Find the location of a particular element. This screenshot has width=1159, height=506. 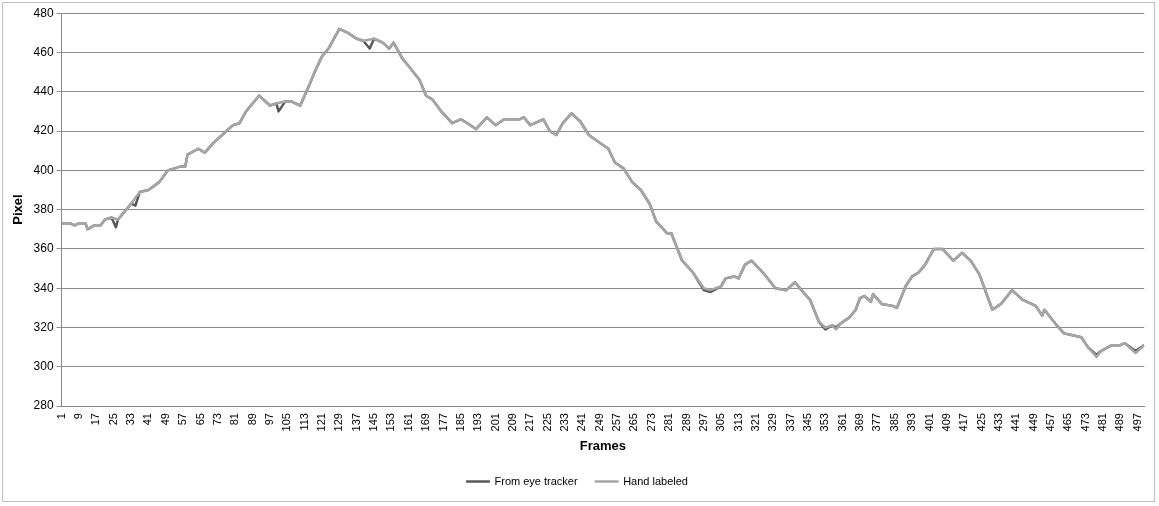

x-tick-label: 137 is located at coordinates (355, 422).